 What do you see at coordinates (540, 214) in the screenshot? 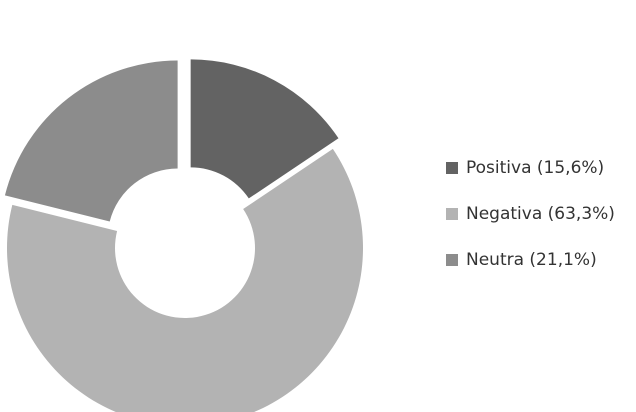
I see `legend-label-negativa: Negativa (63,3%)` at bounding box center [540, 214].